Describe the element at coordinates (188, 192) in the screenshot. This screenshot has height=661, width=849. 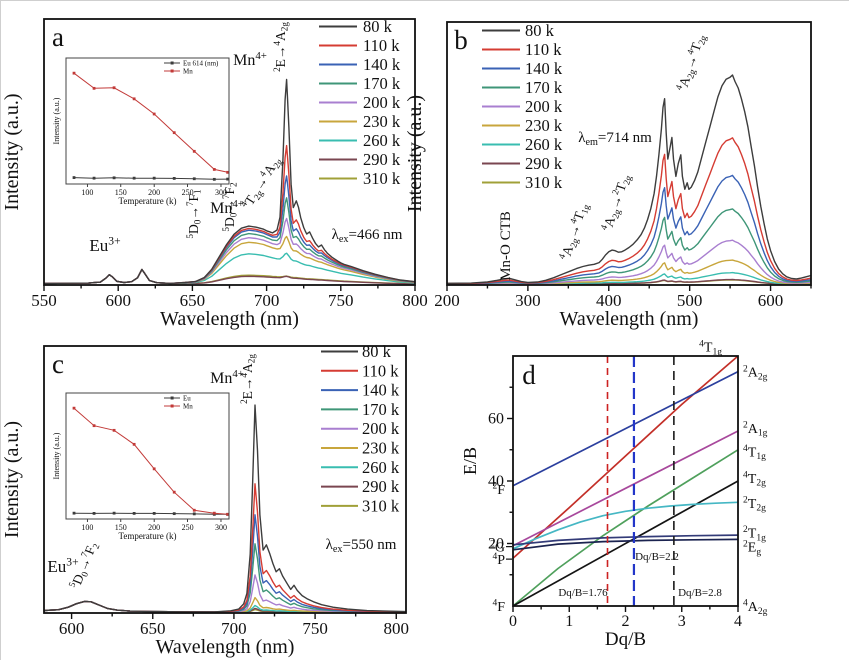
I see `inset-x-tick-label: 250` at that location.